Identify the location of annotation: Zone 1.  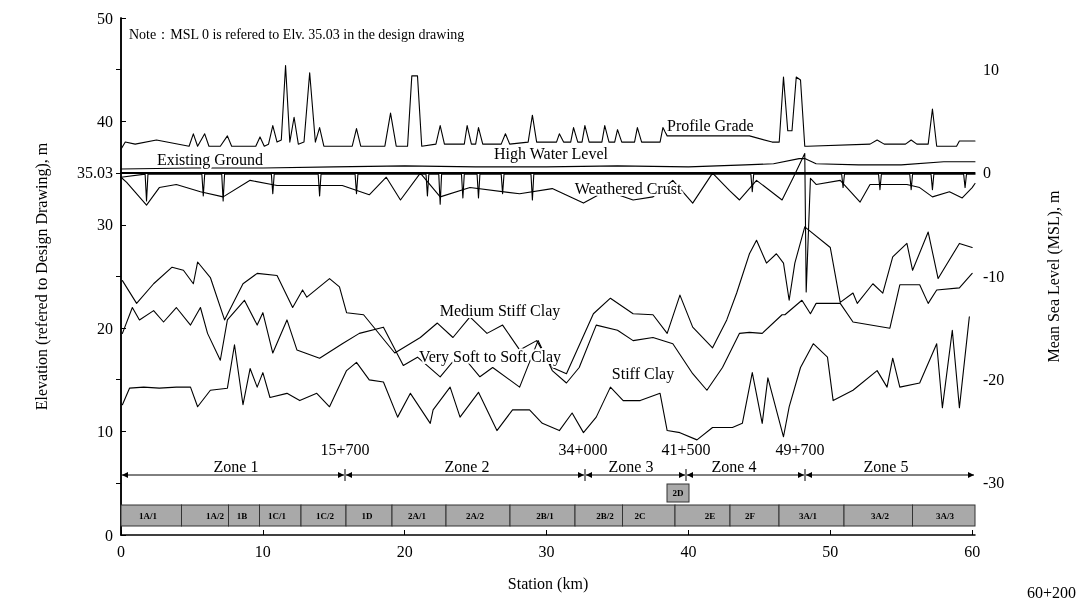
(236, 466).